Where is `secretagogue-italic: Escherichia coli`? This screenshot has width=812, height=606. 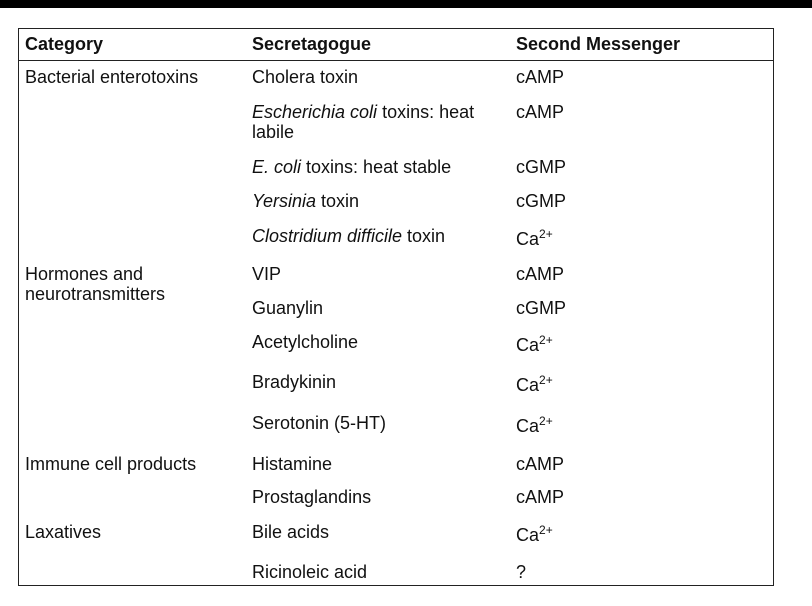 secretagogue-italic: Escherichia coli is located at coordinates (315, 112).